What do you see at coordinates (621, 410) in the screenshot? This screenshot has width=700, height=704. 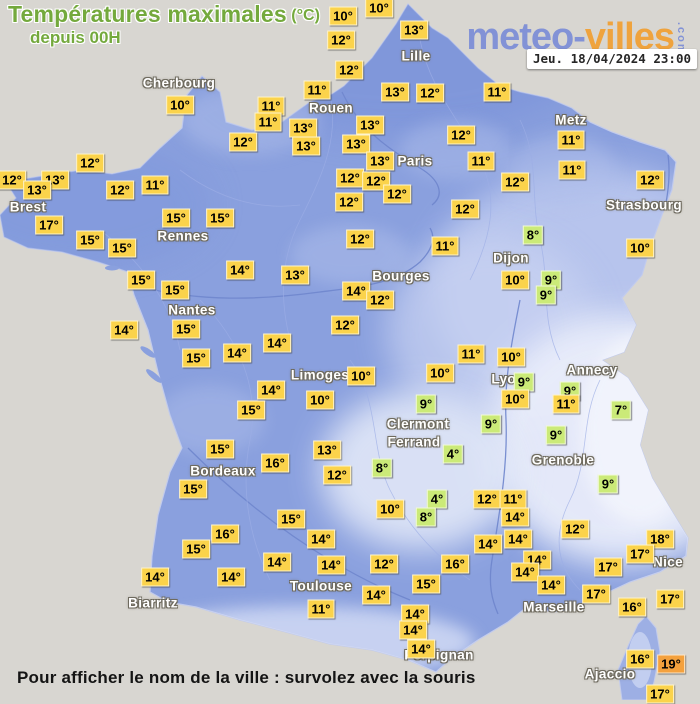 I see `temp-label: 7°` at bounding box center [621, 410].